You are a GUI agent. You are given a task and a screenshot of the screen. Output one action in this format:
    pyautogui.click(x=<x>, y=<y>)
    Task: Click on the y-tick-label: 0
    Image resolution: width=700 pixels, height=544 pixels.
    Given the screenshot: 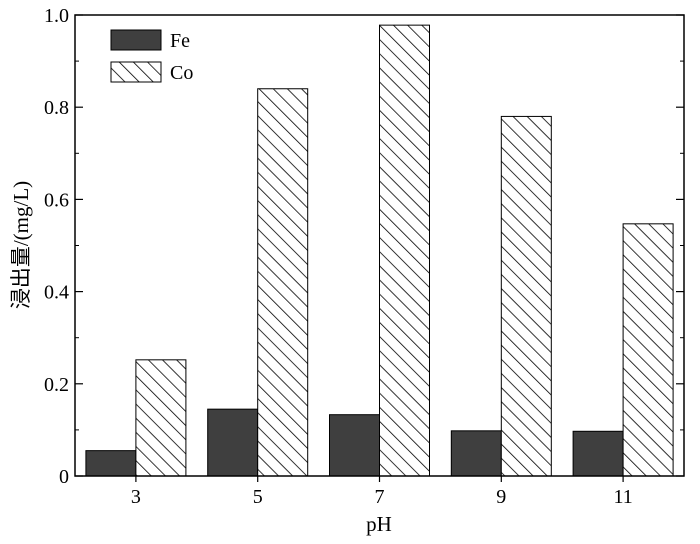 What is the action you would take?
    pyautogui.click(x=64, y=477)
    